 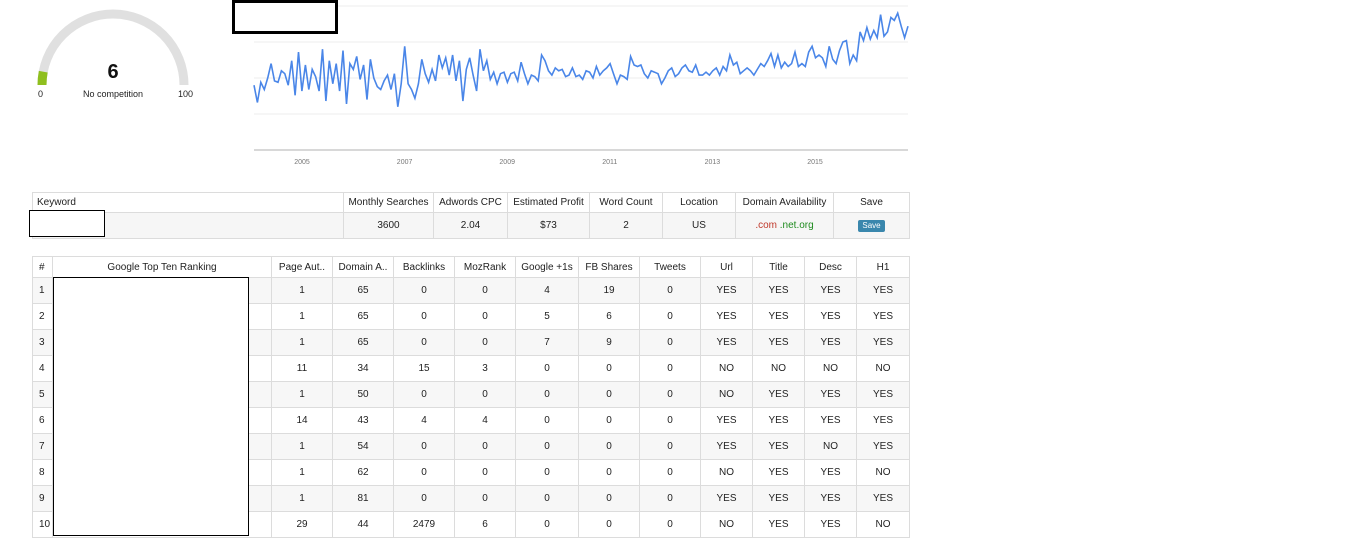 I want to click on word-count-value: 2, so click(x=626, y=225).